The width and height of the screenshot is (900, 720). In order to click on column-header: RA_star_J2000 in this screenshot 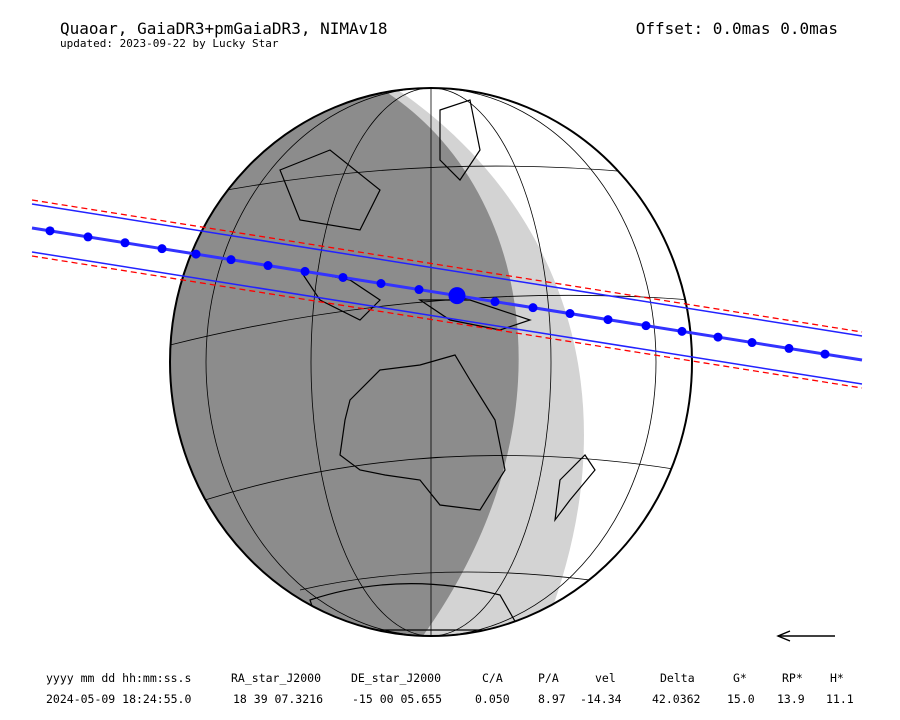, I will do `click(276, 678)`.